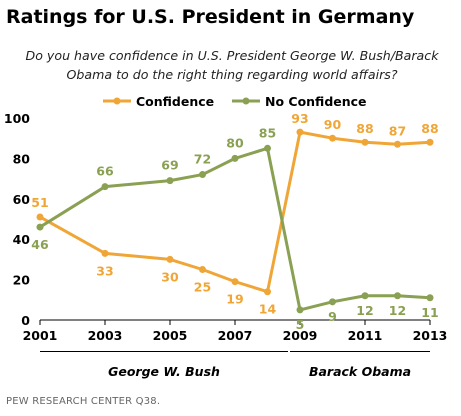 Image resolution: width=461 pixels, height=416 pixels. Describe the element at coordinates (169, 165) in the screenshot. I see `data-label-no-confidence: 69` at that location.